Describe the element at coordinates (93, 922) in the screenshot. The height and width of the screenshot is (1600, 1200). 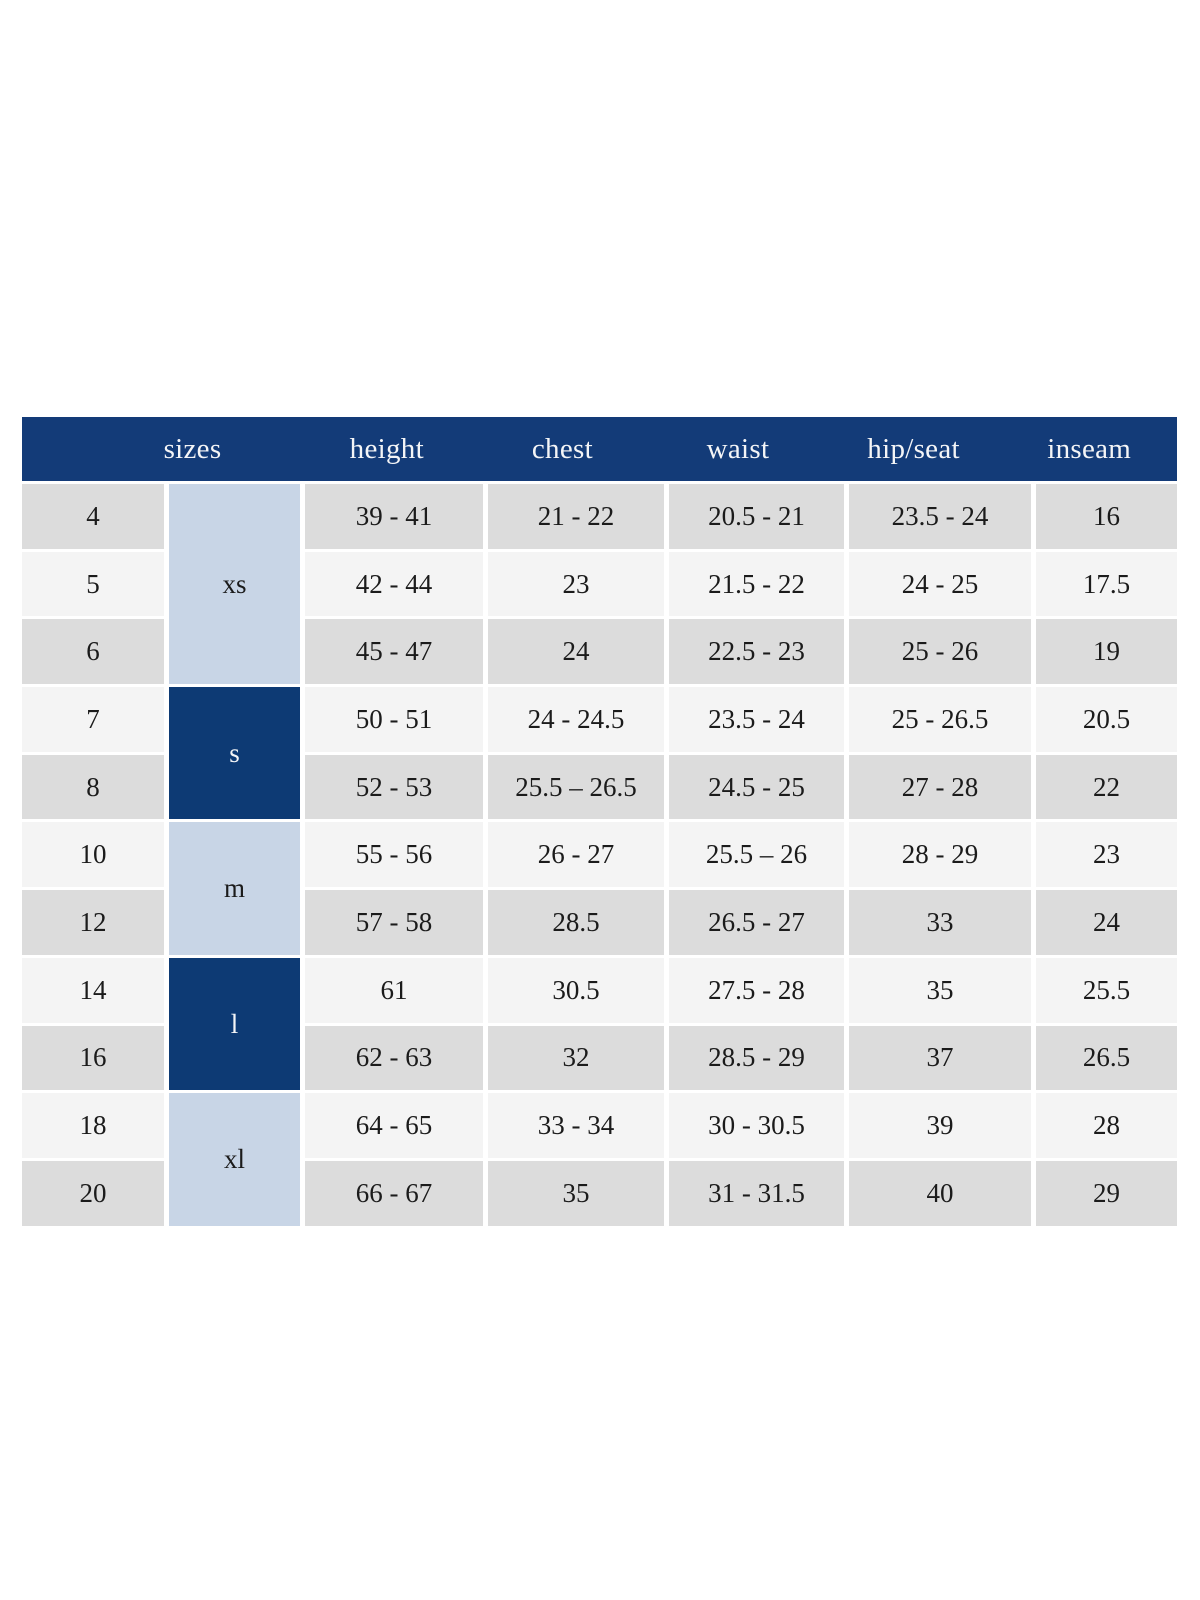
I see `size-number-cell: 12` at that location.